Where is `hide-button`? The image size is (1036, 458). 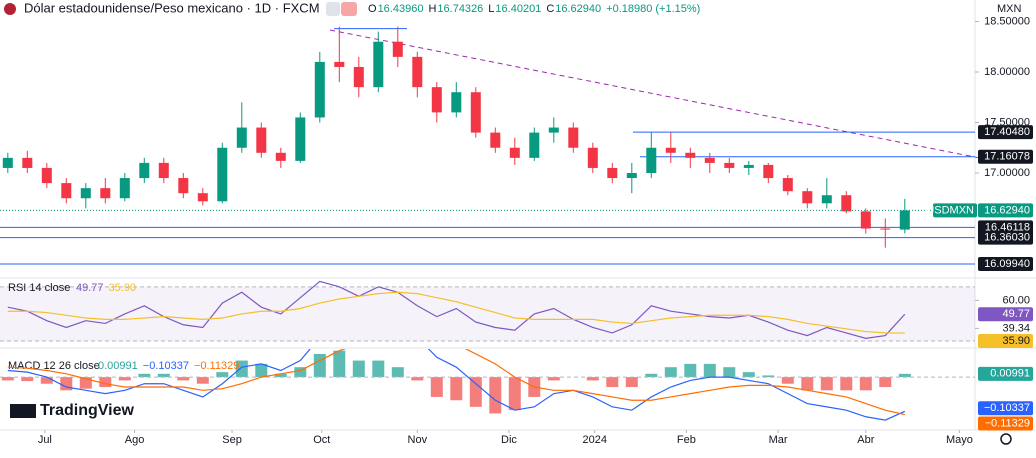 hide-button is located at coordinates (333, 9).